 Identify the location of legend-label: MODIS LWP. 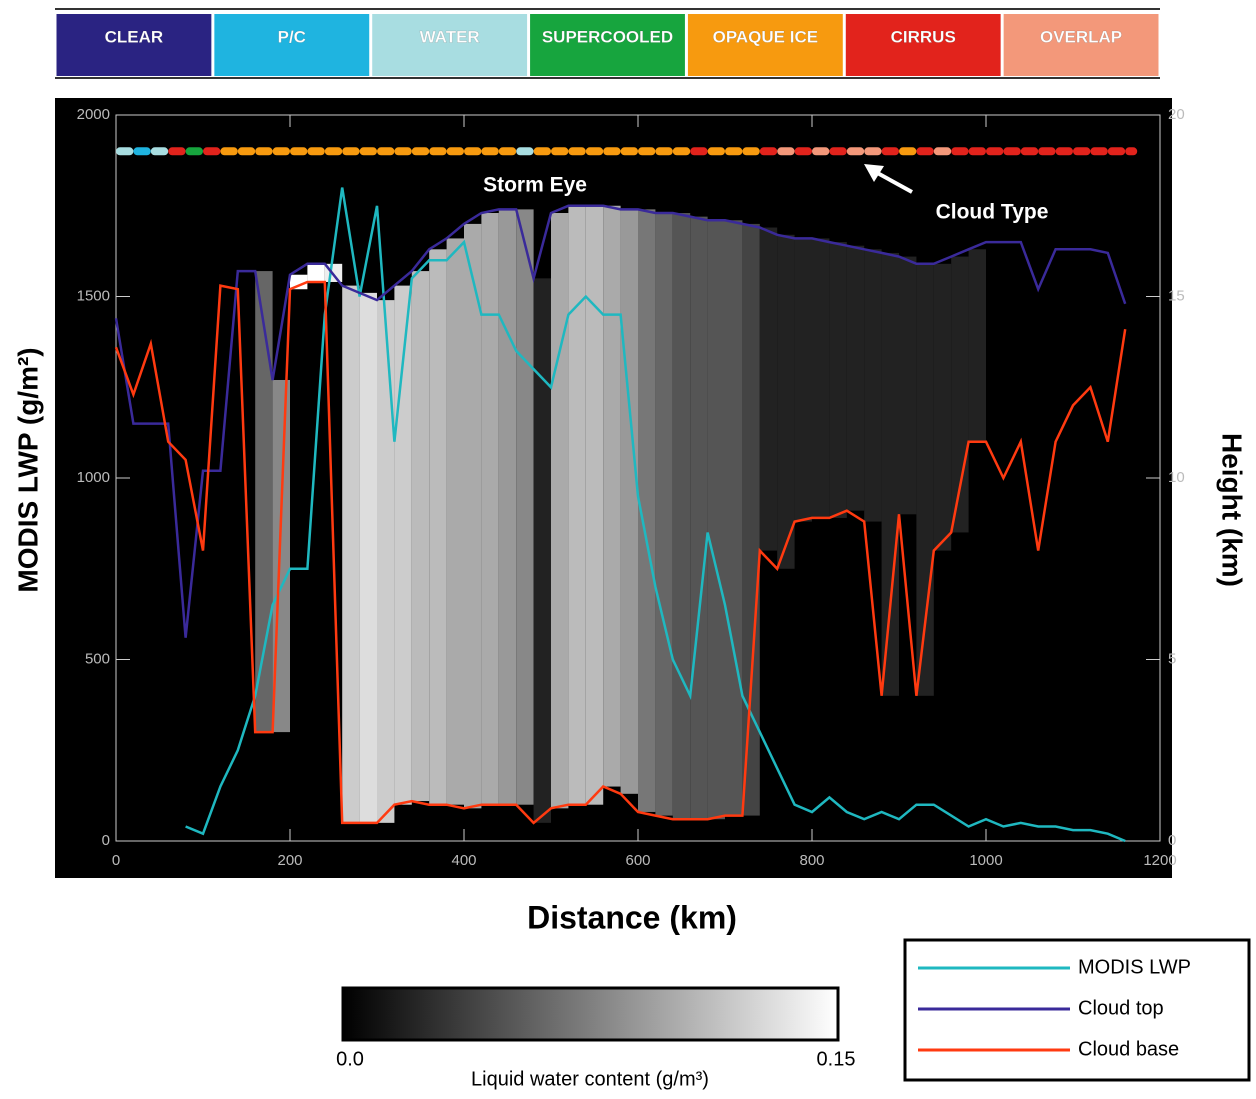
(1134, 967).